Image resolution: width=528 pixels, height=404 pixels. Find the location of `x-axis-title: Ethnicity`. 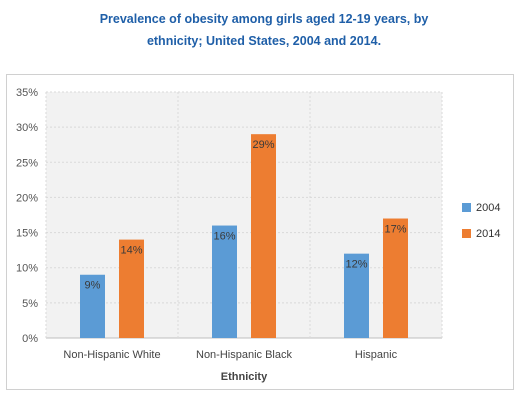

x-axis-title: Ethnicity is located at coordinates (244, 377).